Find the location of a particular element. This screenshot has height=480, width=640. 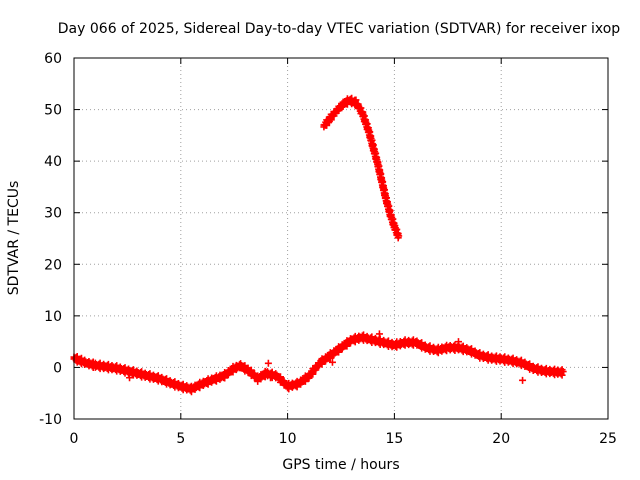

x-tick-label: 25 is located at coordinates (608, 439).